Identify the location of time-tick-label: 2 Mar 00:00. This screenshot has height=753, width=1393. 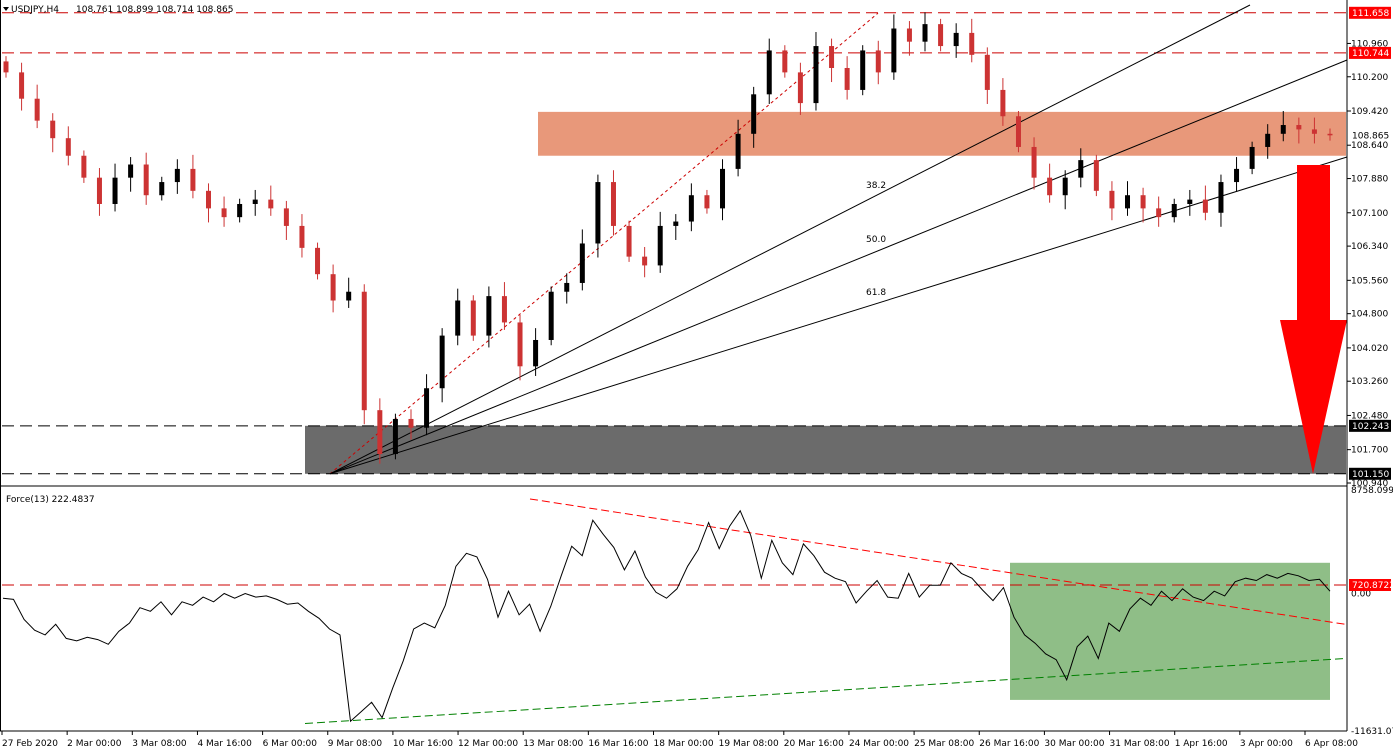
(94, 744).